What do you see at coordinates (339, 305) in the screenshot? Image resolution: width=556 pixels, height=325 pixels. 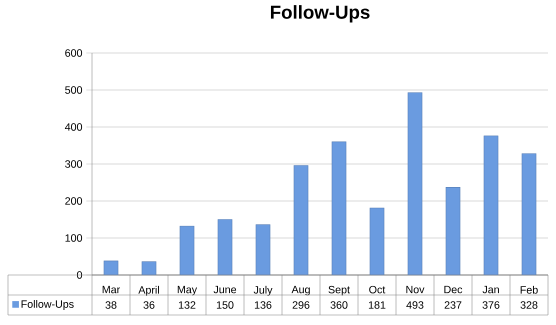 I see `data-label: 360` at bounding box center [339, 305].